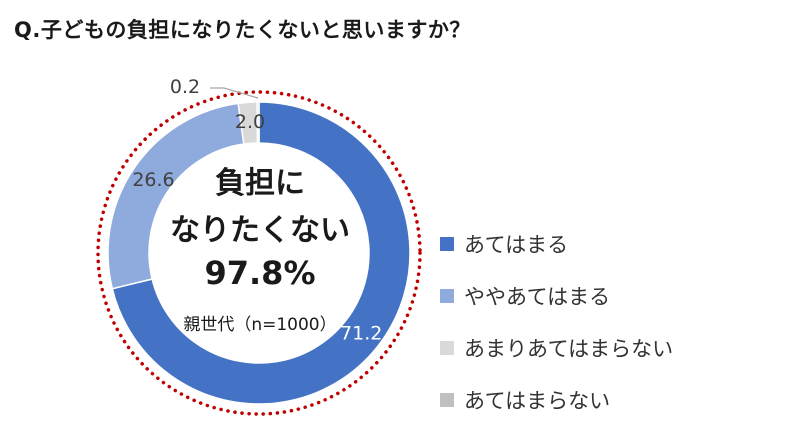 This screenshot has width=800, height=431. I want to click on legend-label: あまりあてはまらない, so click(569, 349).